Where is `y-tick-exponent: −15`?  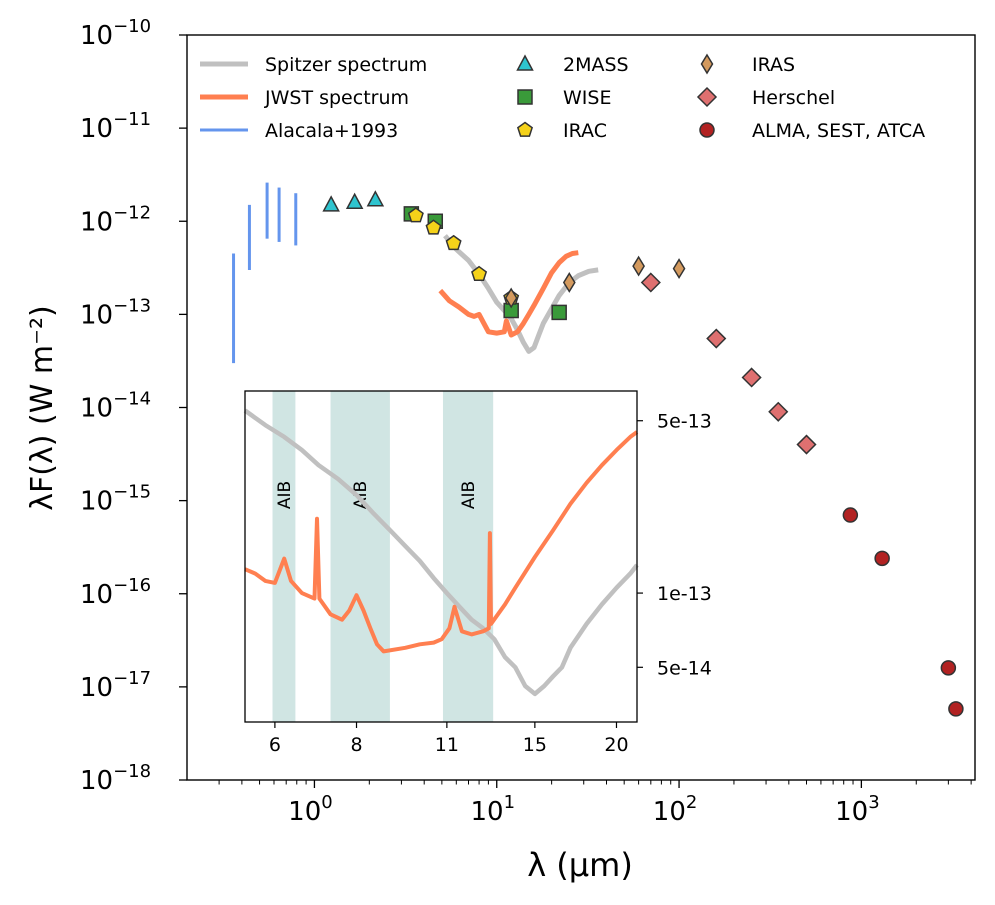
y-tick-exponent: −15 is located at coordinates (132, 492).